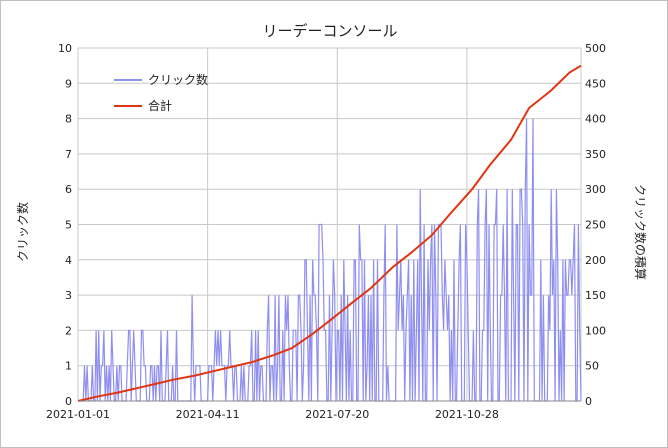 The image size is (668, 448). Describe the element at coordinates (178, 79) in the screenshot. I see `legend-label-clicks: クリック数` at that location.